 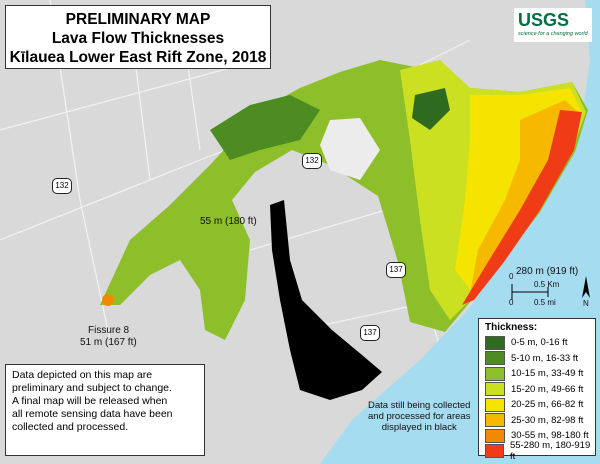 I want to click on legend-label: 5-10 m, 16-33 ft, so click(x=545, y=358).